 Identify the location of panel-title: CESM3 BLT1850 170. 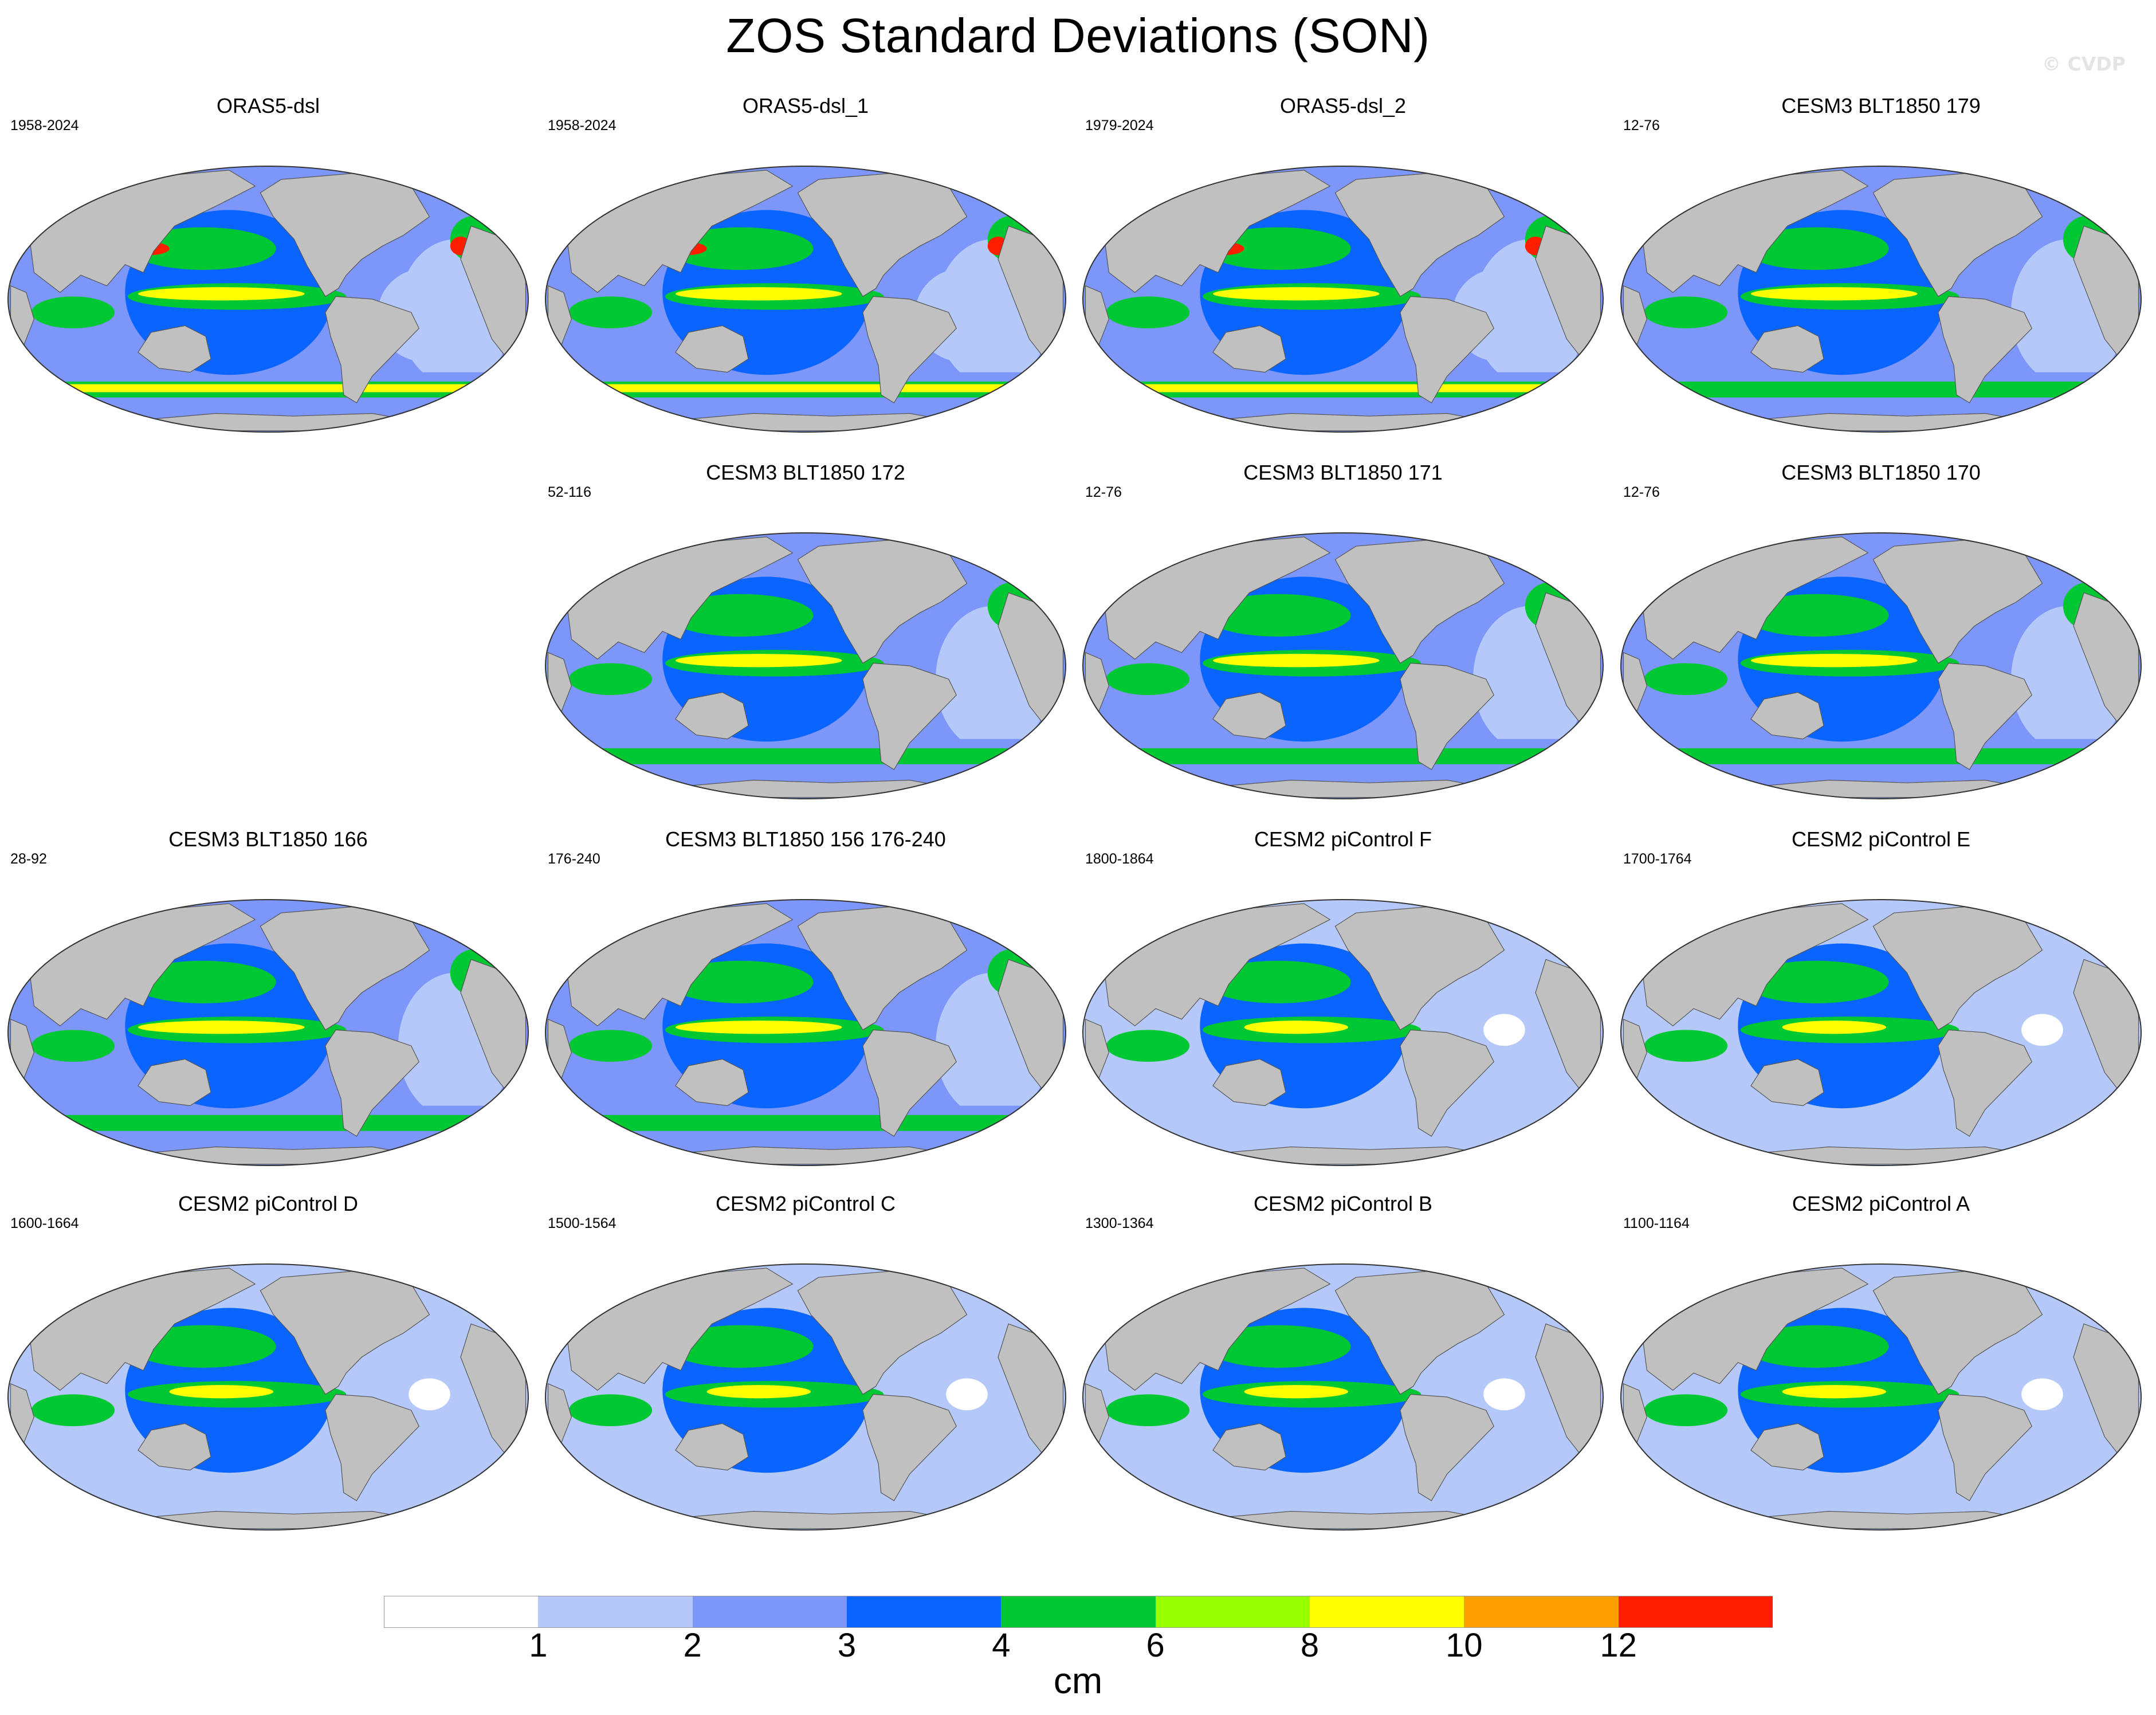
(1881, 472).